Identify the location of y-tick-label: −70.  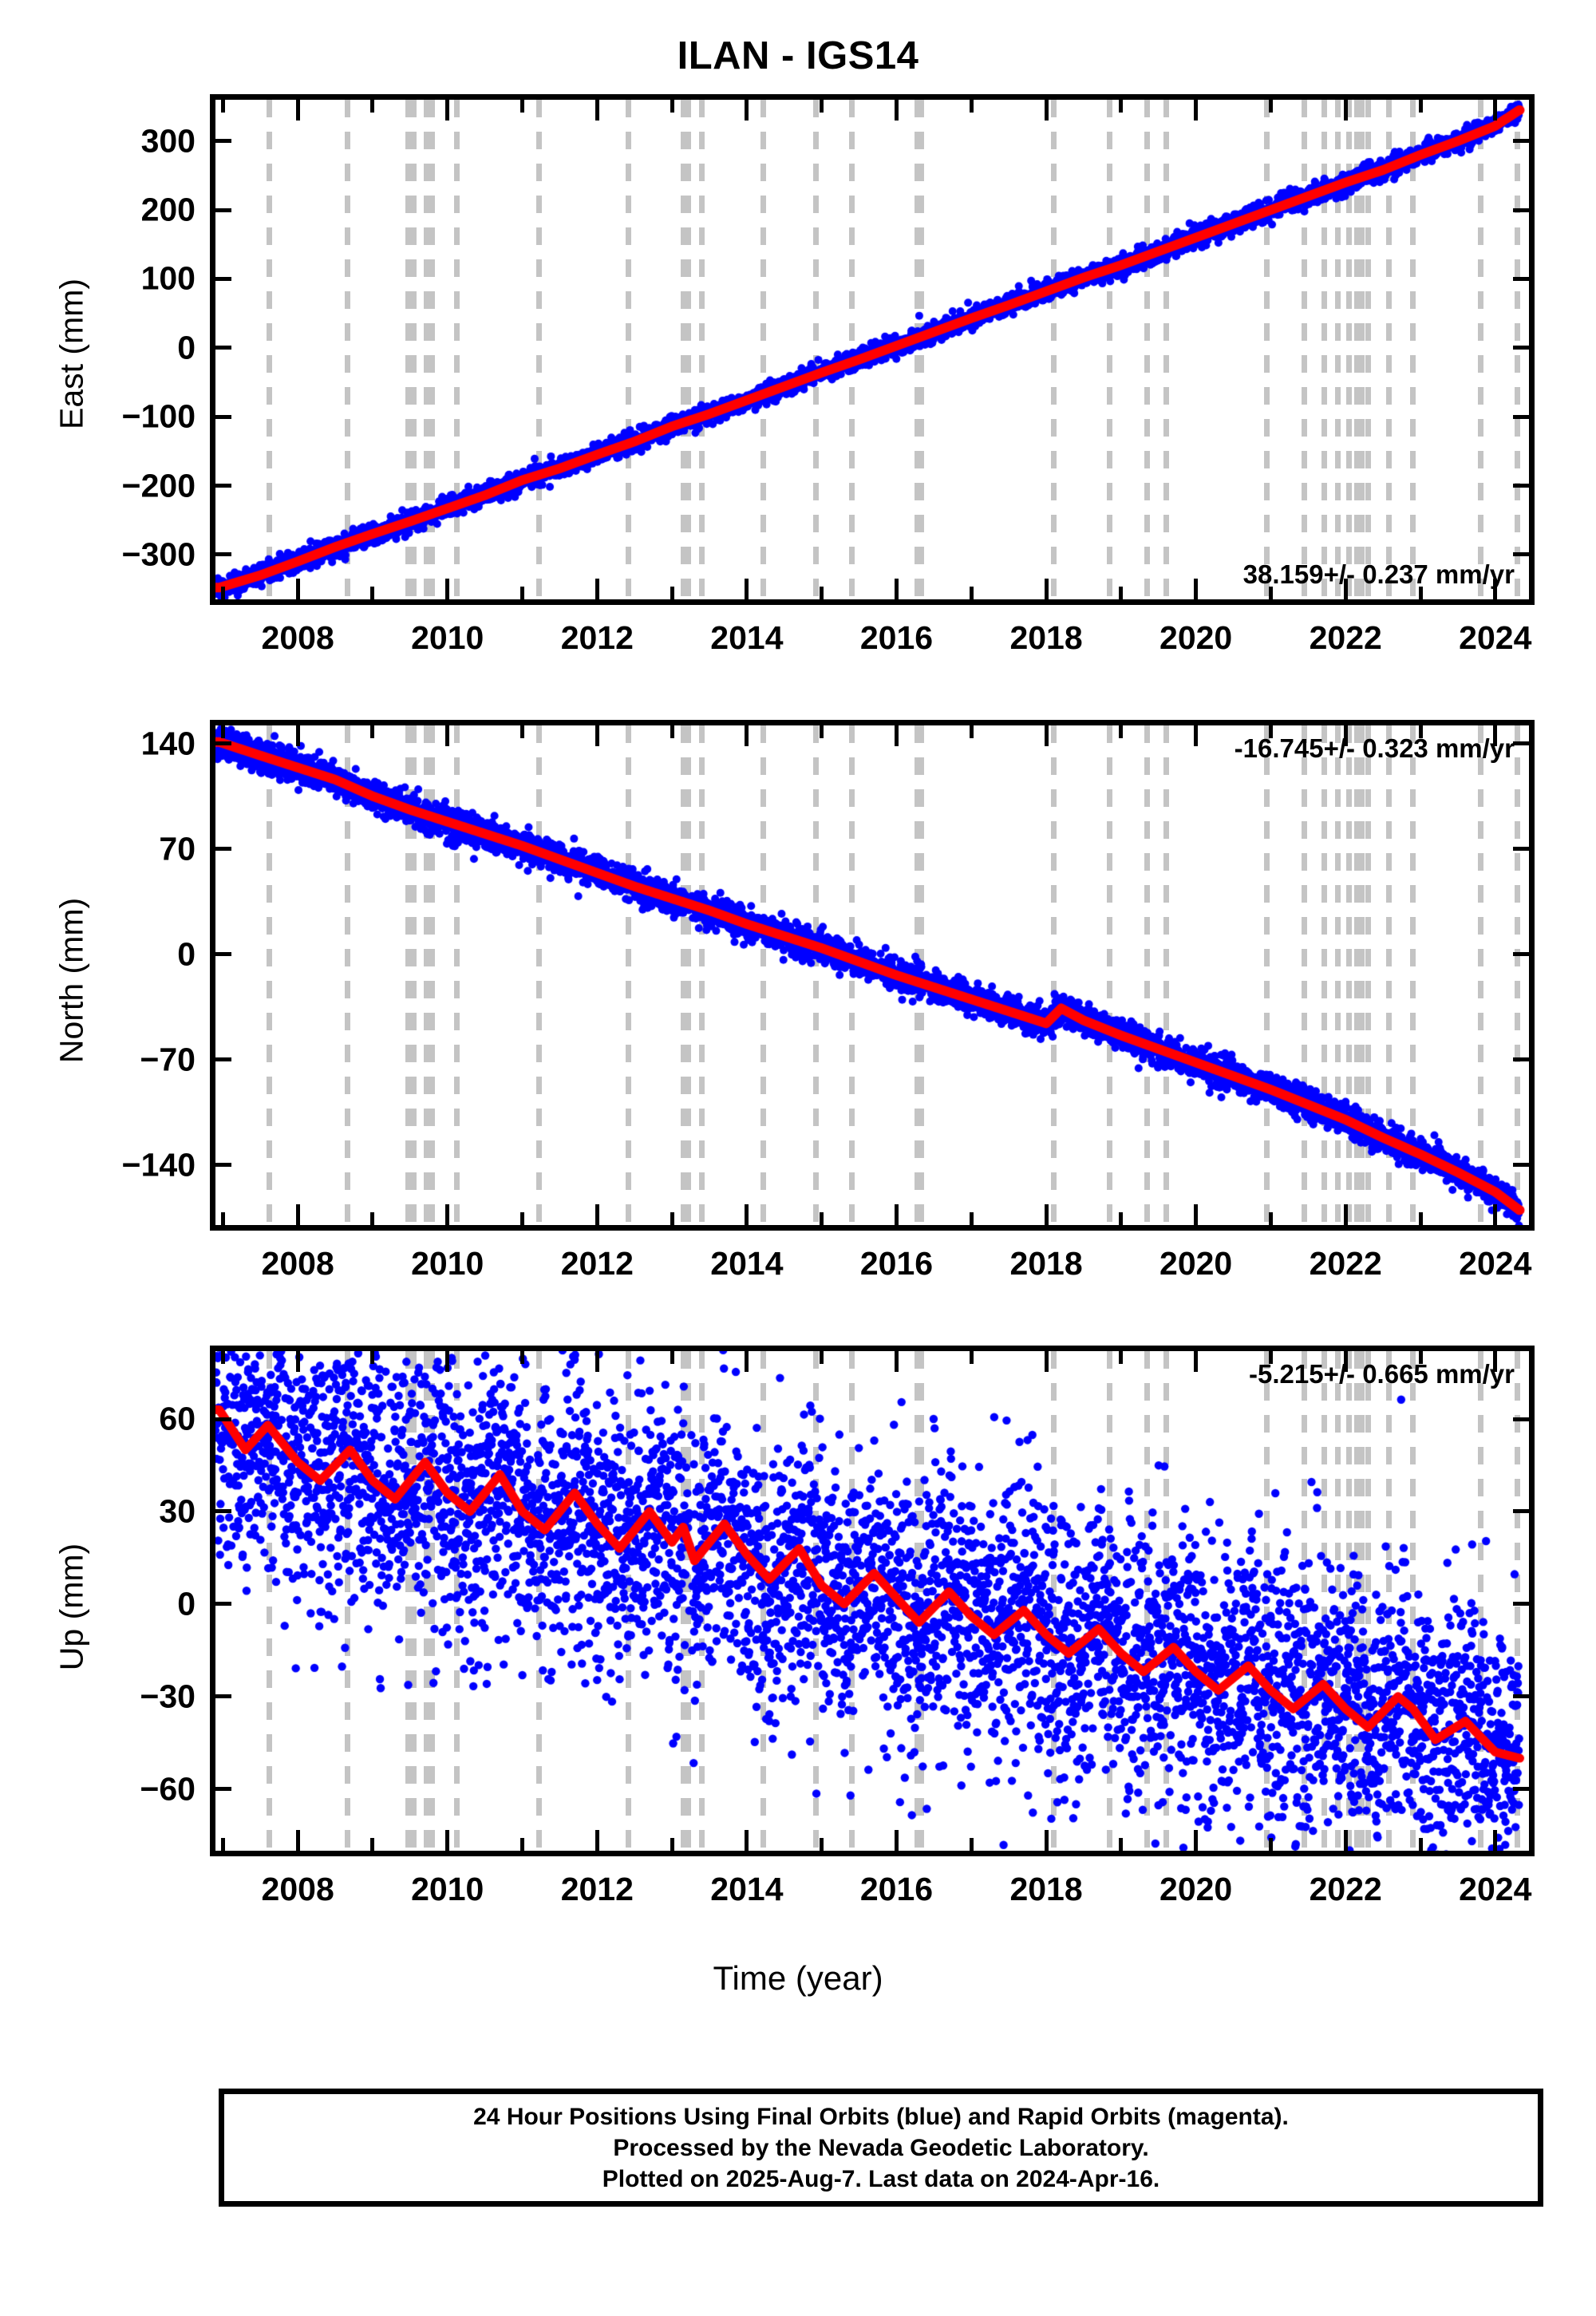
(168, 1059).